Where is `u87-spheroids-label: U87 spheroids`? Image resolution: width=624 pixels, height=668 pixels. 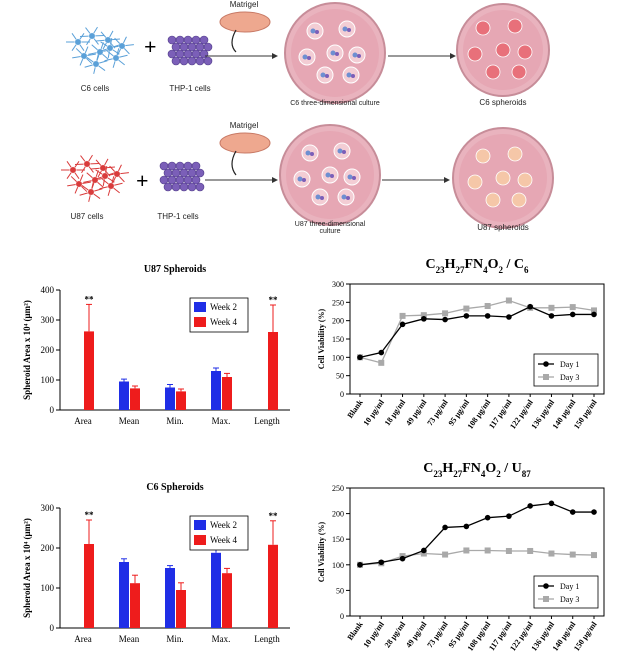
u87-spheroids-label: U87 spheroids is located at coordinates (503, 227).